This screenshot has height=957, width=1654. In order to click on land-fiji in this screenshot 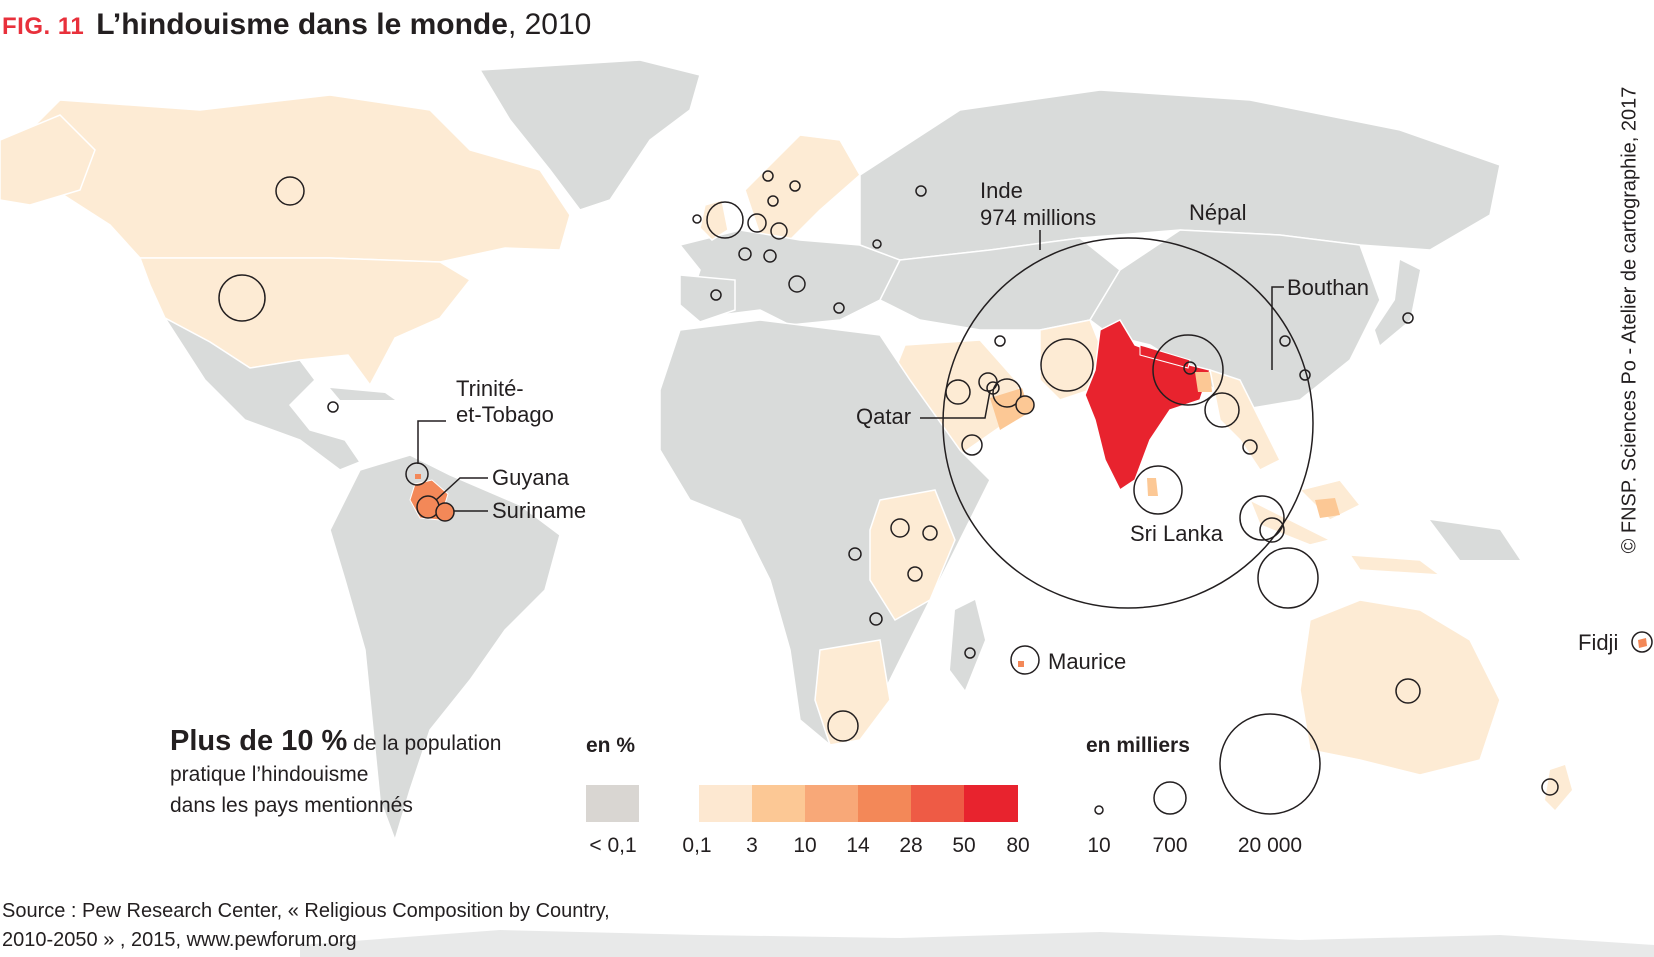, I will do `click(1642, 643)`.